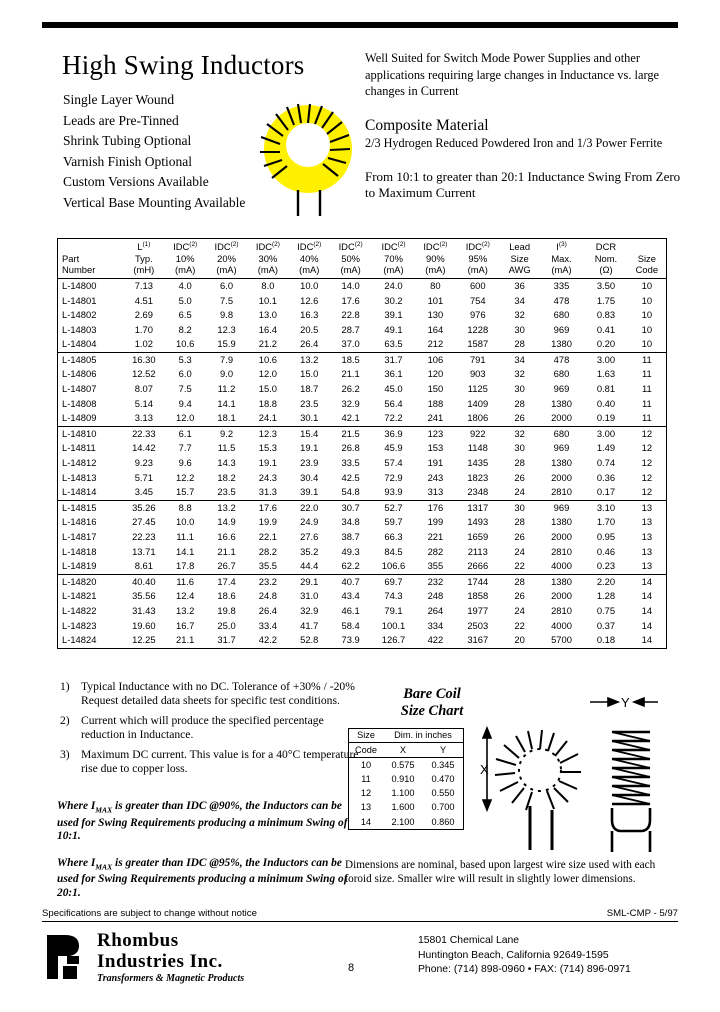 The height and width of the screenshot is (1012, 720). What do you see at coordinates (561, 596) in the screenshot?
I see `data-cell: 2000` at bounding box center [561, 596].